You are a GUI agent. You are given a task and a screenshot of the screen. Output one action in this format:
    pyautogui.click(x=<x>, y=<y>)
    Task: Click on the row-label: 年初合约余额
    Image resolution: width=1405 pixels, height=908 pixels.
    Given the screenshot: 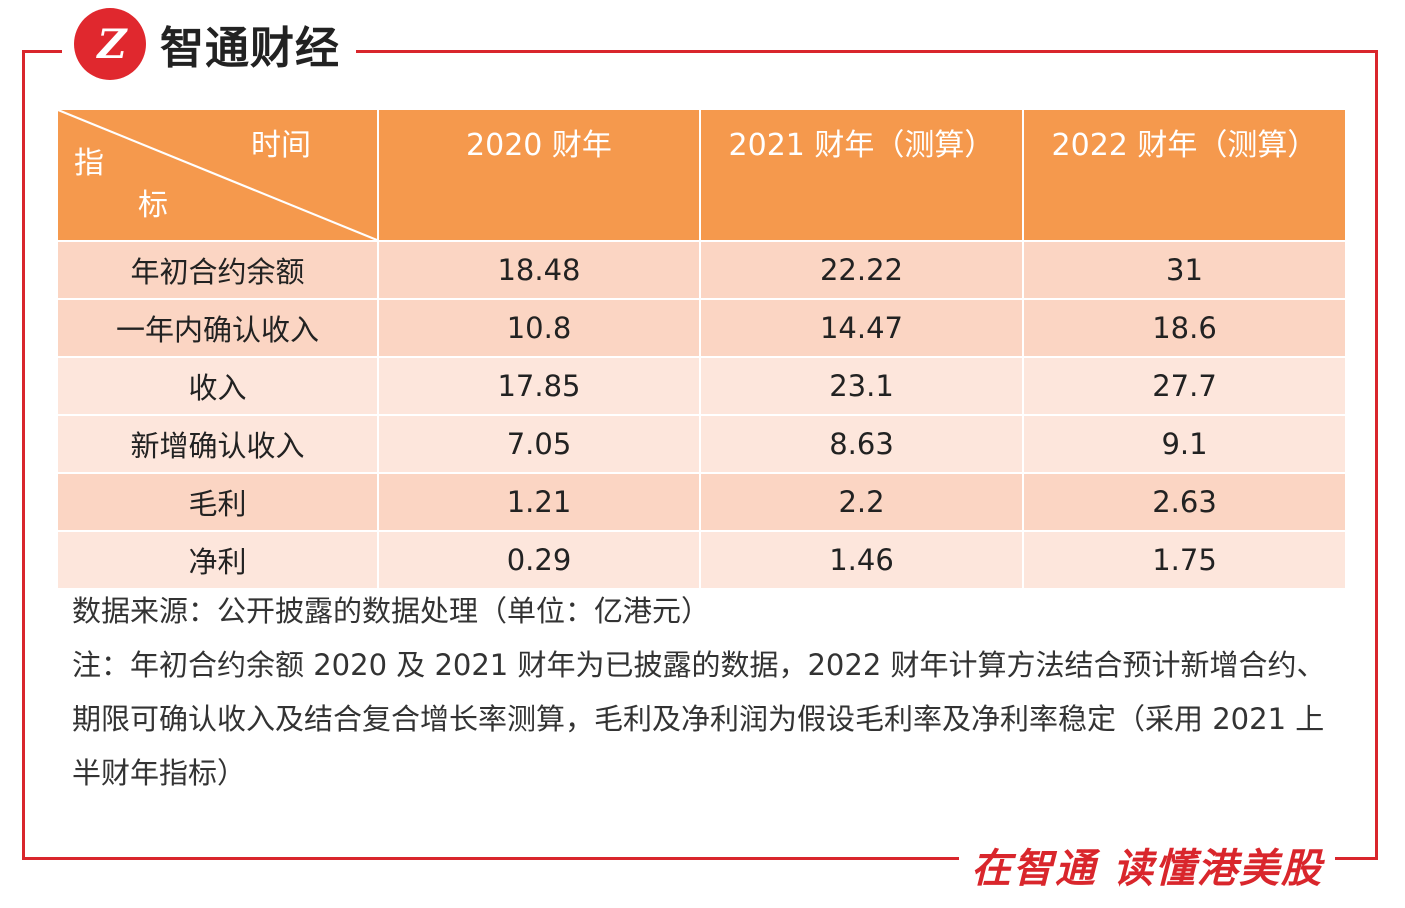 What is the action you would take?
    pyautogui.click(x=217, y=270)
    